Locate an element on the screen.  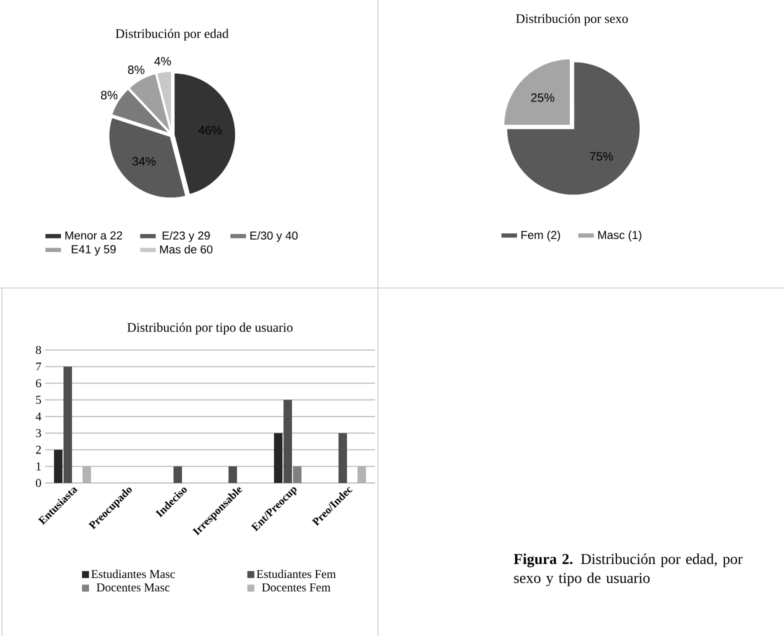
y-tick-label: 3 is located at coordinates (39, 433).